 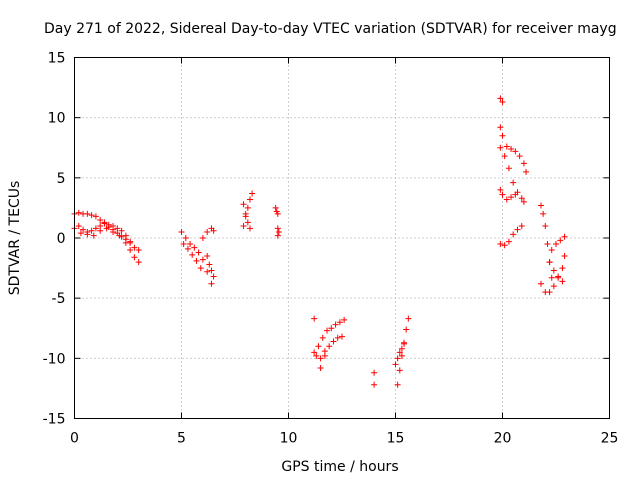 I want to click on series-L, so click(x=329, y=336).